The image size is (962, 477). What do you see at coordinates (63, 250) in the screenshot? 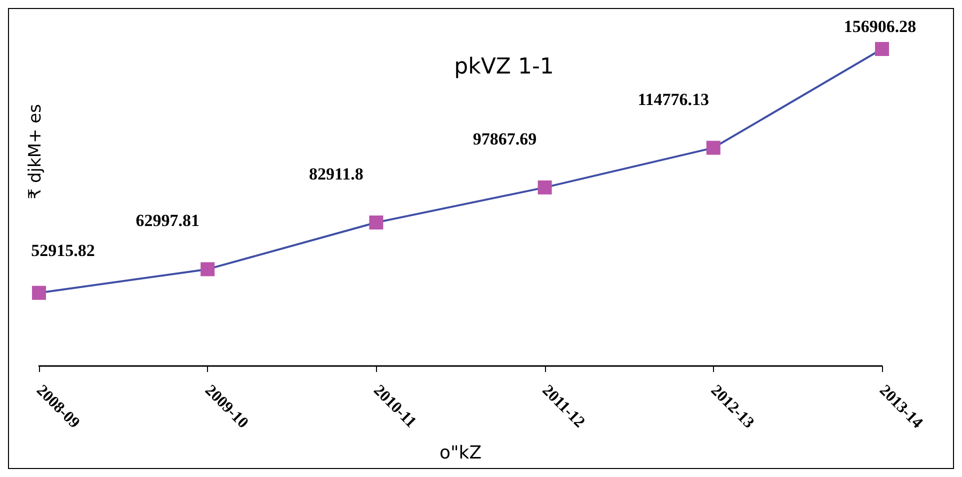
I see `data-label: 52915.82` at bounding box center [63, 250].